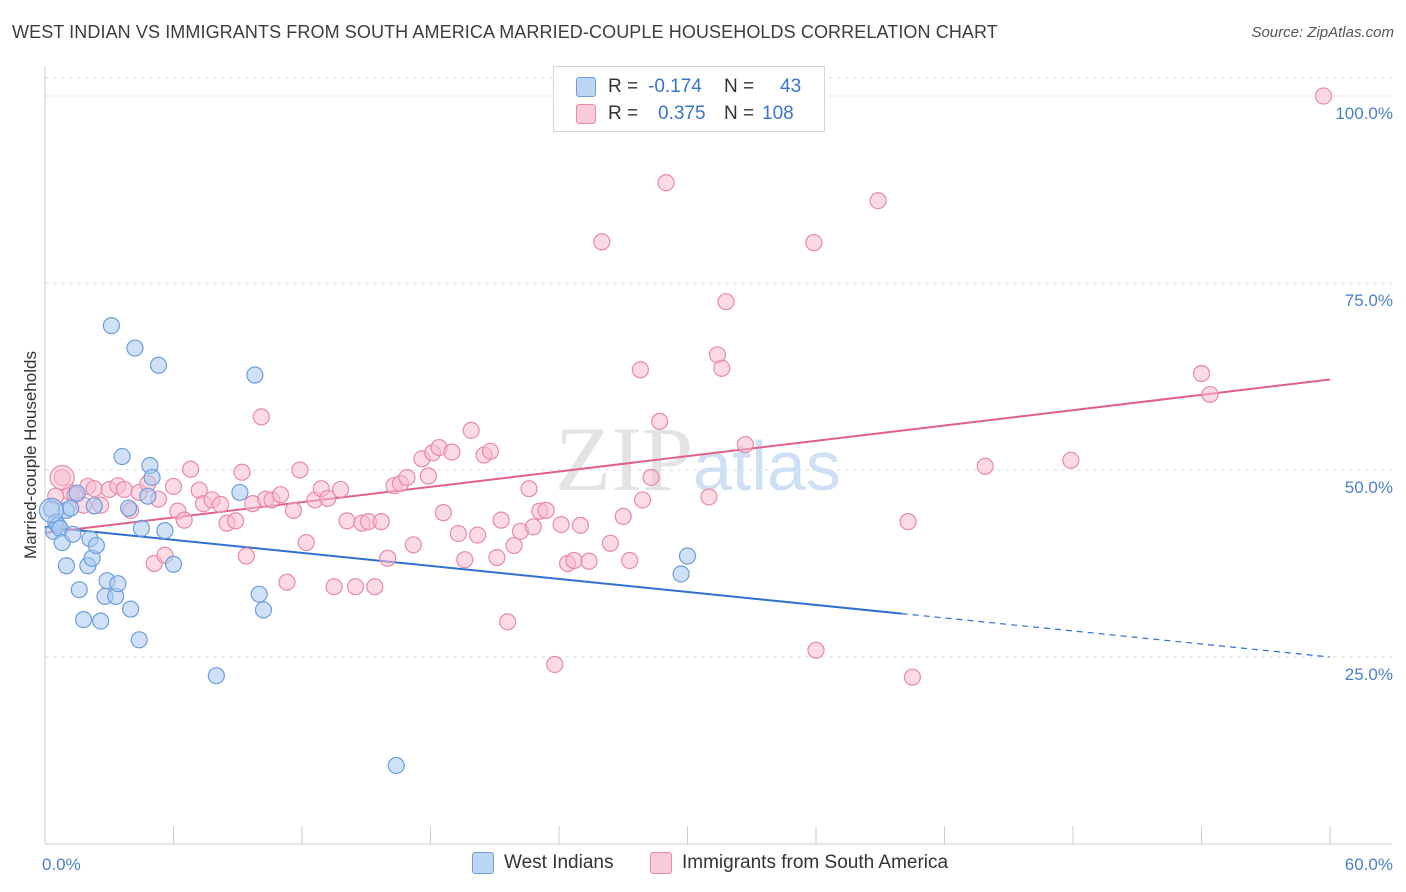  Describe the element at coordinates (1369, 487) in the screenshot. I see `y-tick-label: 50.0%` at that location.